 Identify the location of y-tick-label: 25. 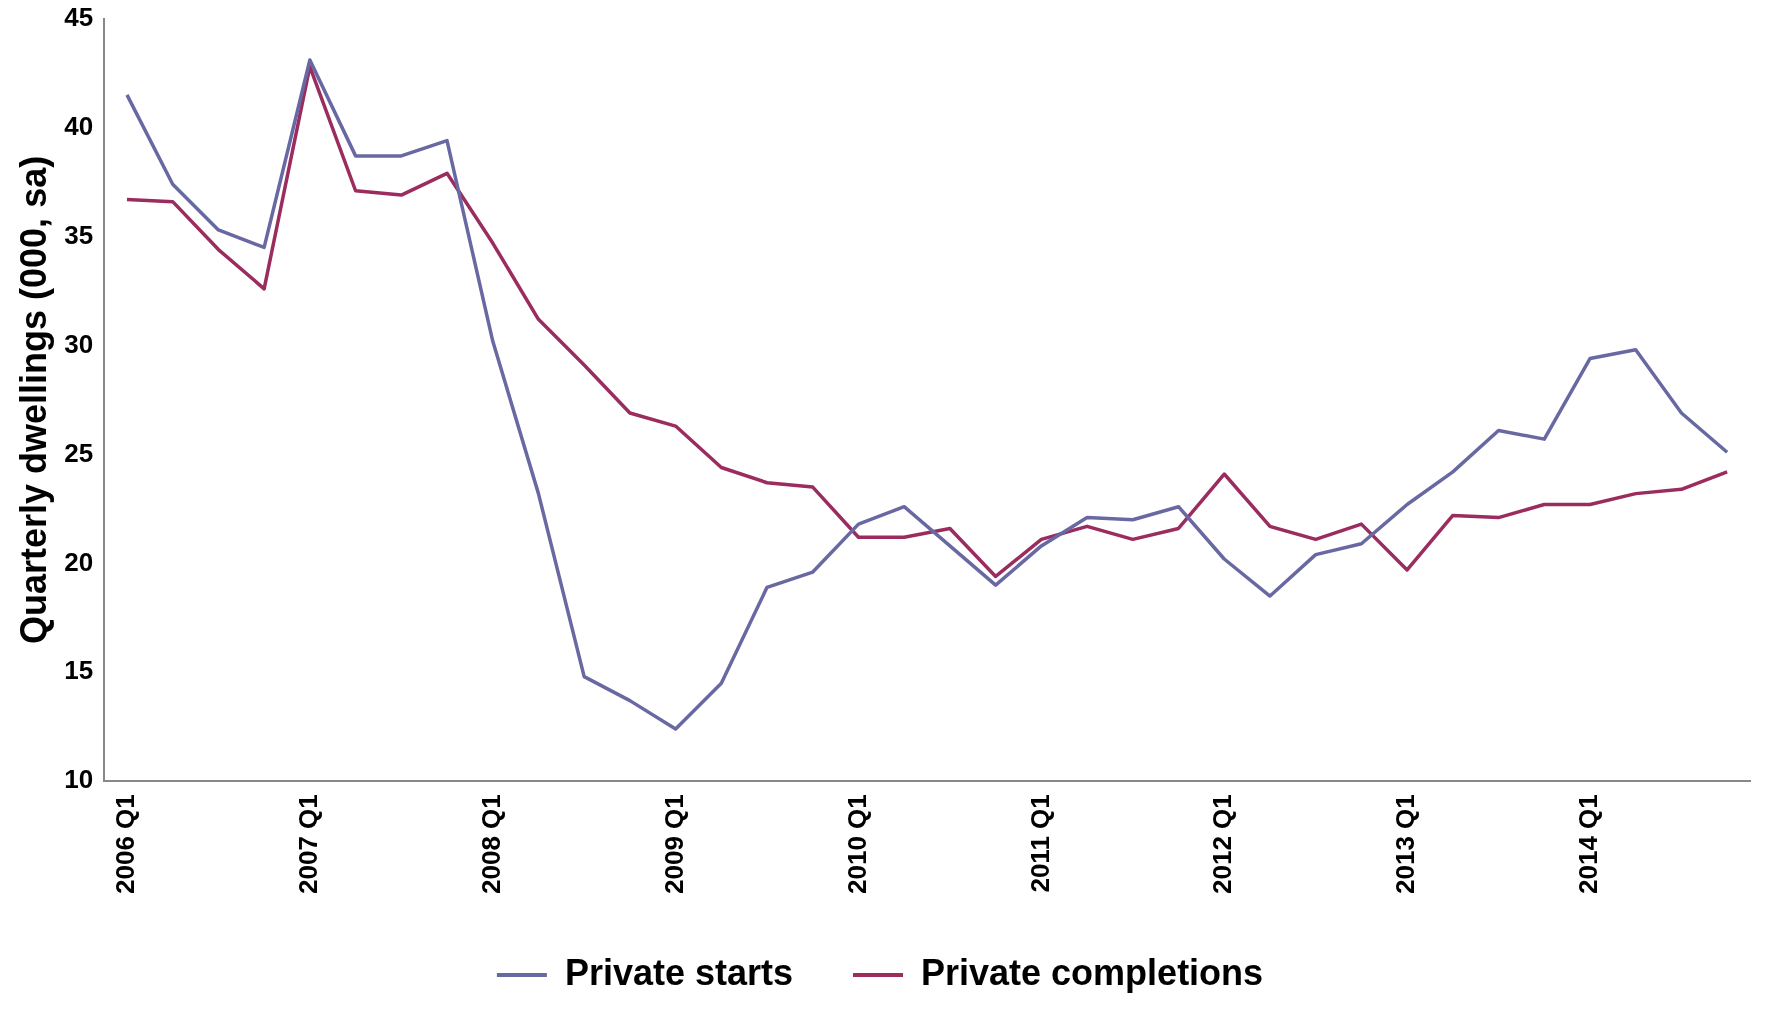
(79, 452).